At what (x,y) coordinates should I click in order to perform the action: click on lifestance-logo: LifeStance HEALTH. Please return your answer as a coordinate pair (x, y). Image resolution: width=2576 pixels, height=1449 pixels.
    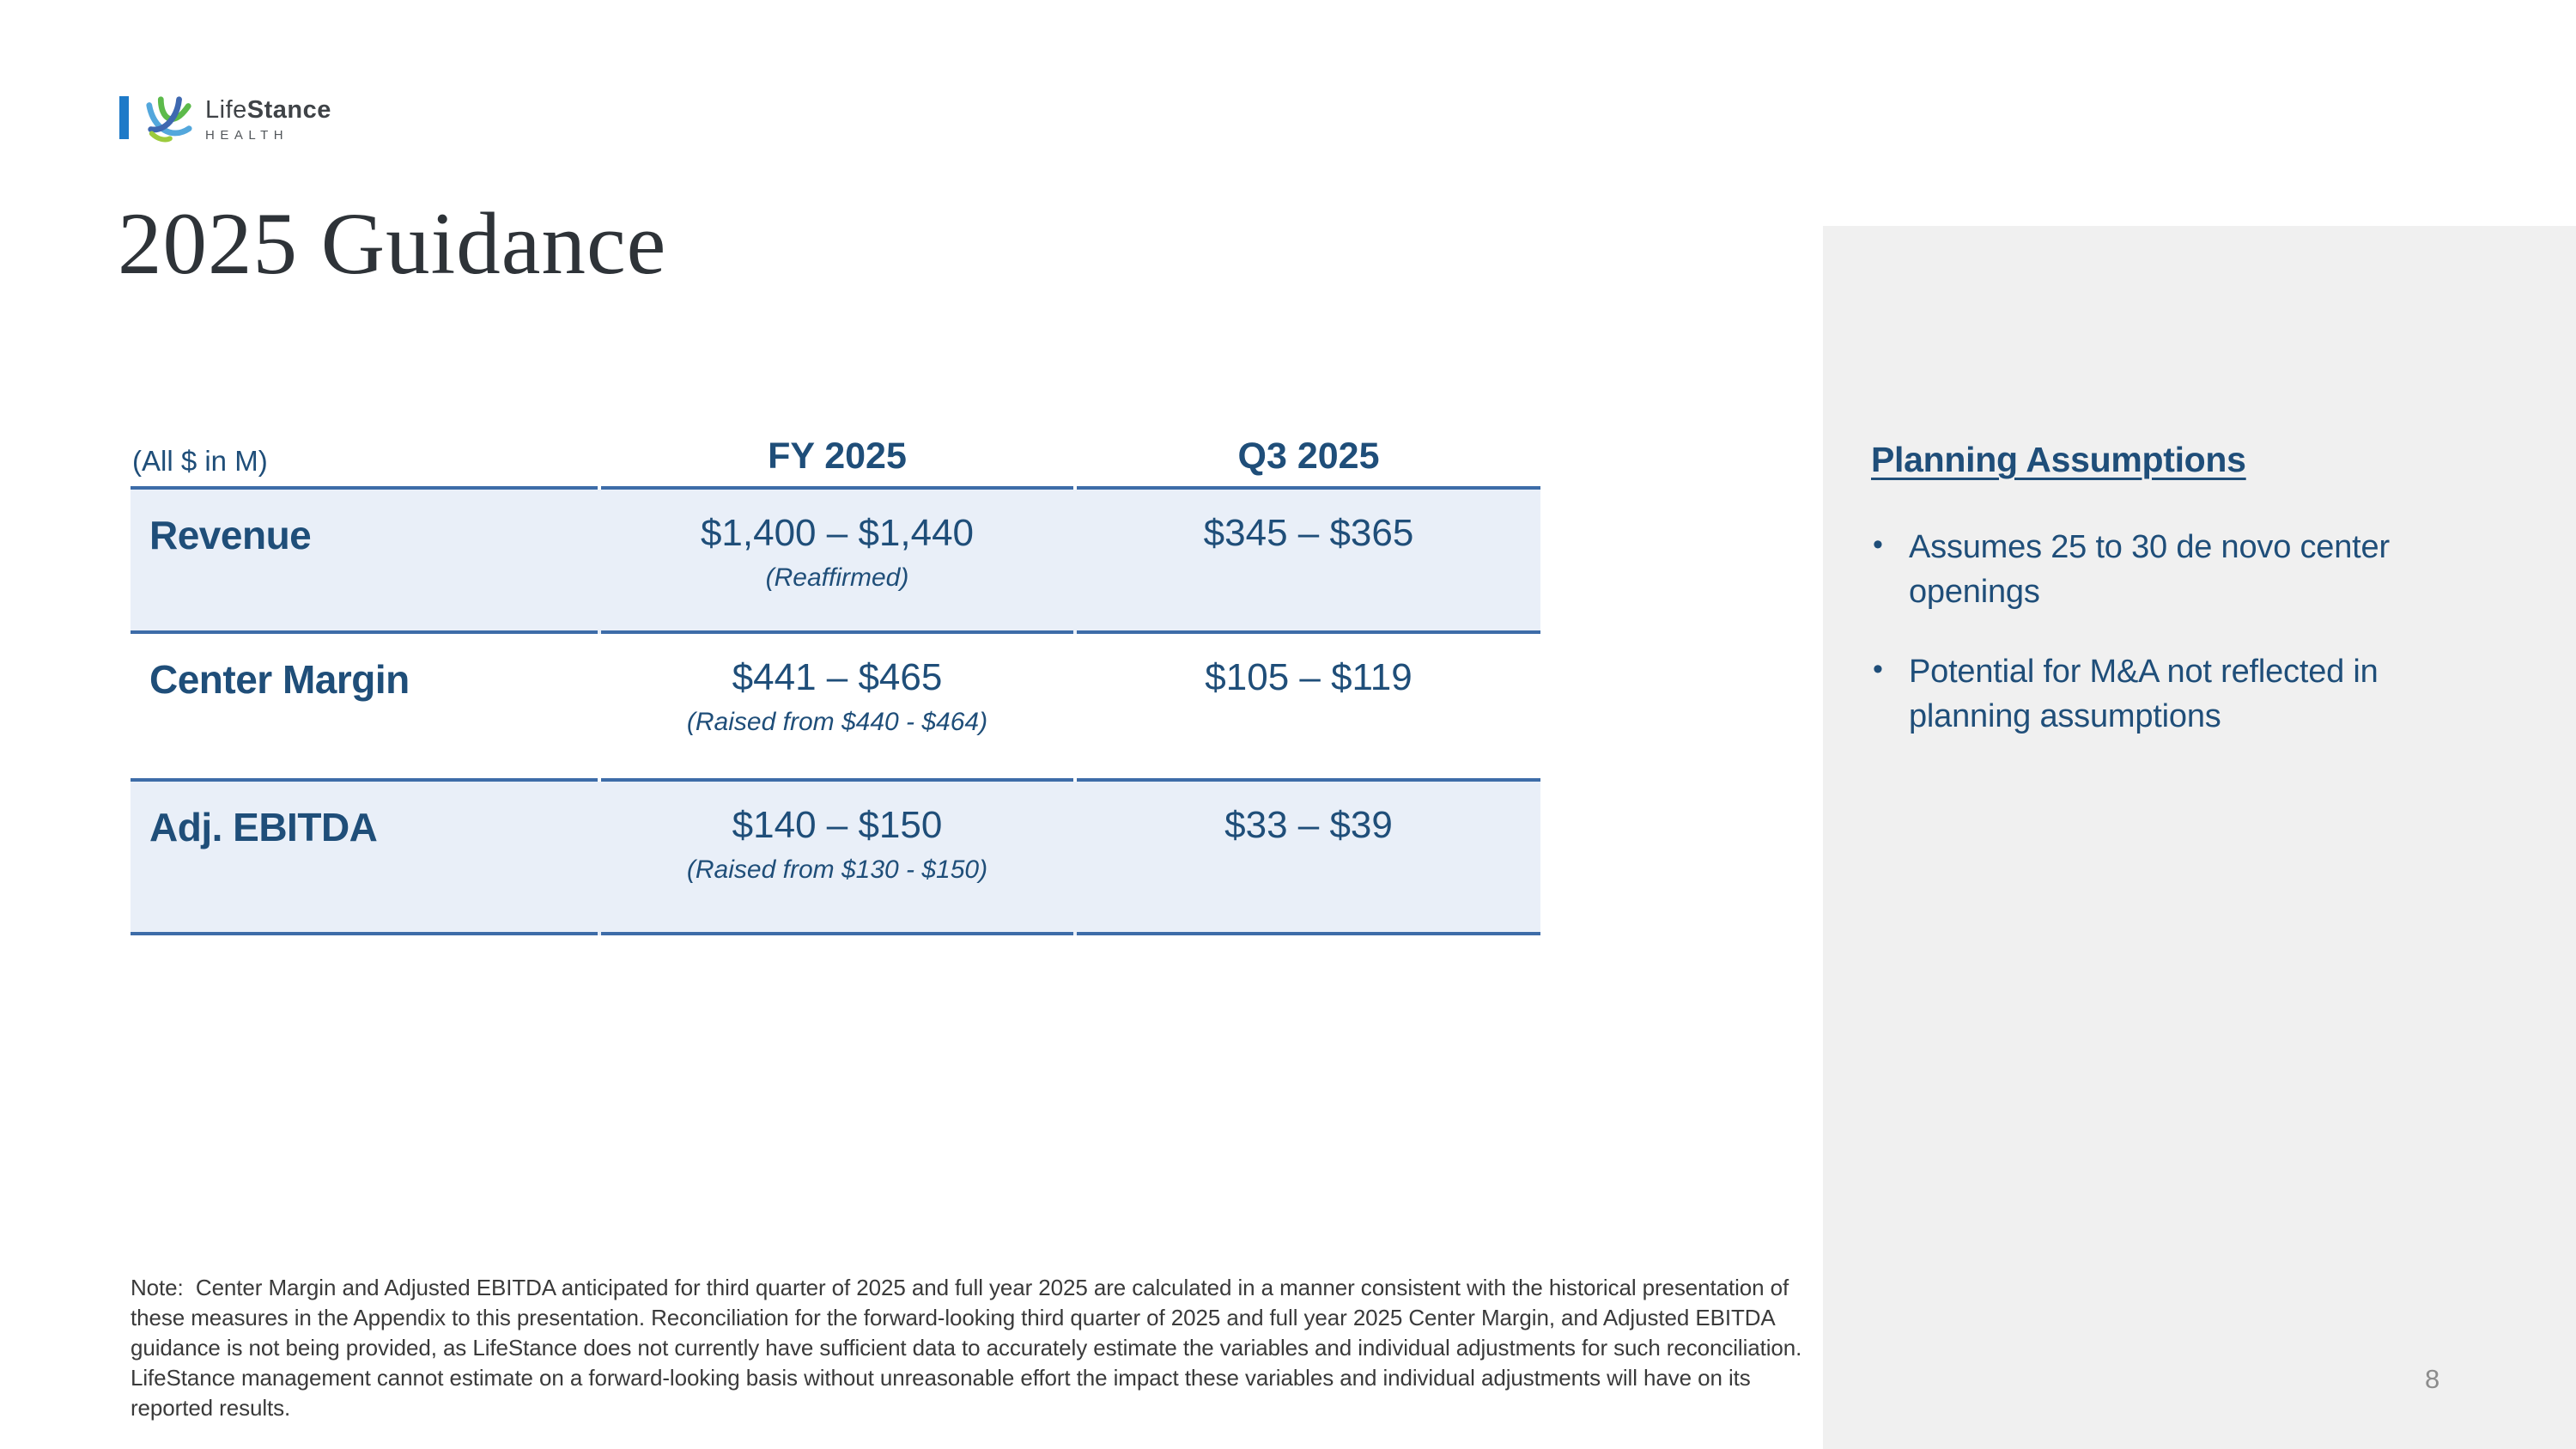
    Looking at the image, I should click on (225, 118).